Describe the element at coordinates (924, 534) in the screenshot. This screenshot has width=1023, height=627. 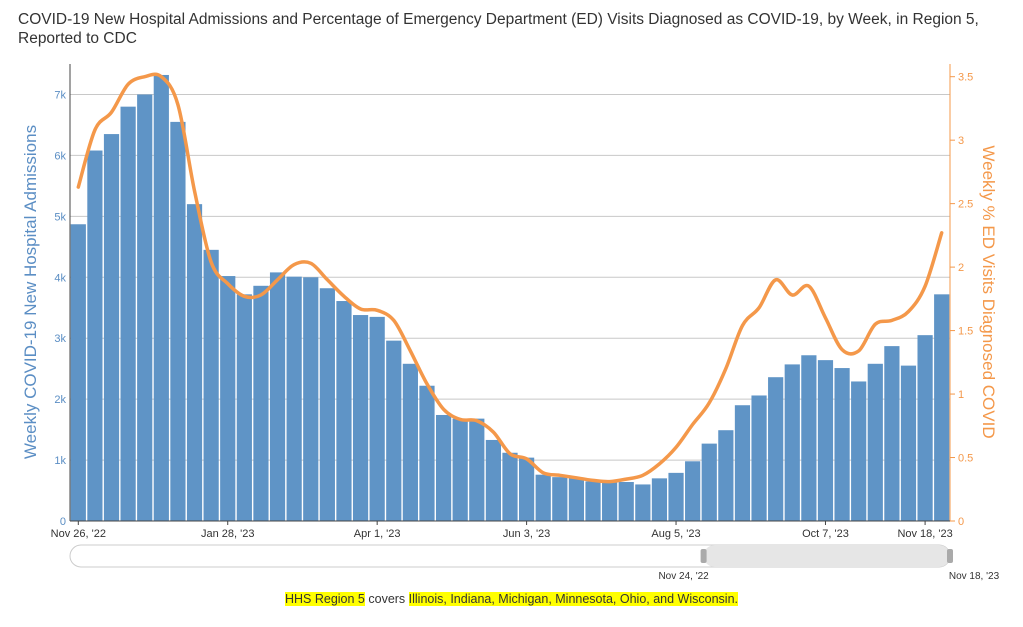
I see `x-tick-label: Nov 18, '23` at that location.